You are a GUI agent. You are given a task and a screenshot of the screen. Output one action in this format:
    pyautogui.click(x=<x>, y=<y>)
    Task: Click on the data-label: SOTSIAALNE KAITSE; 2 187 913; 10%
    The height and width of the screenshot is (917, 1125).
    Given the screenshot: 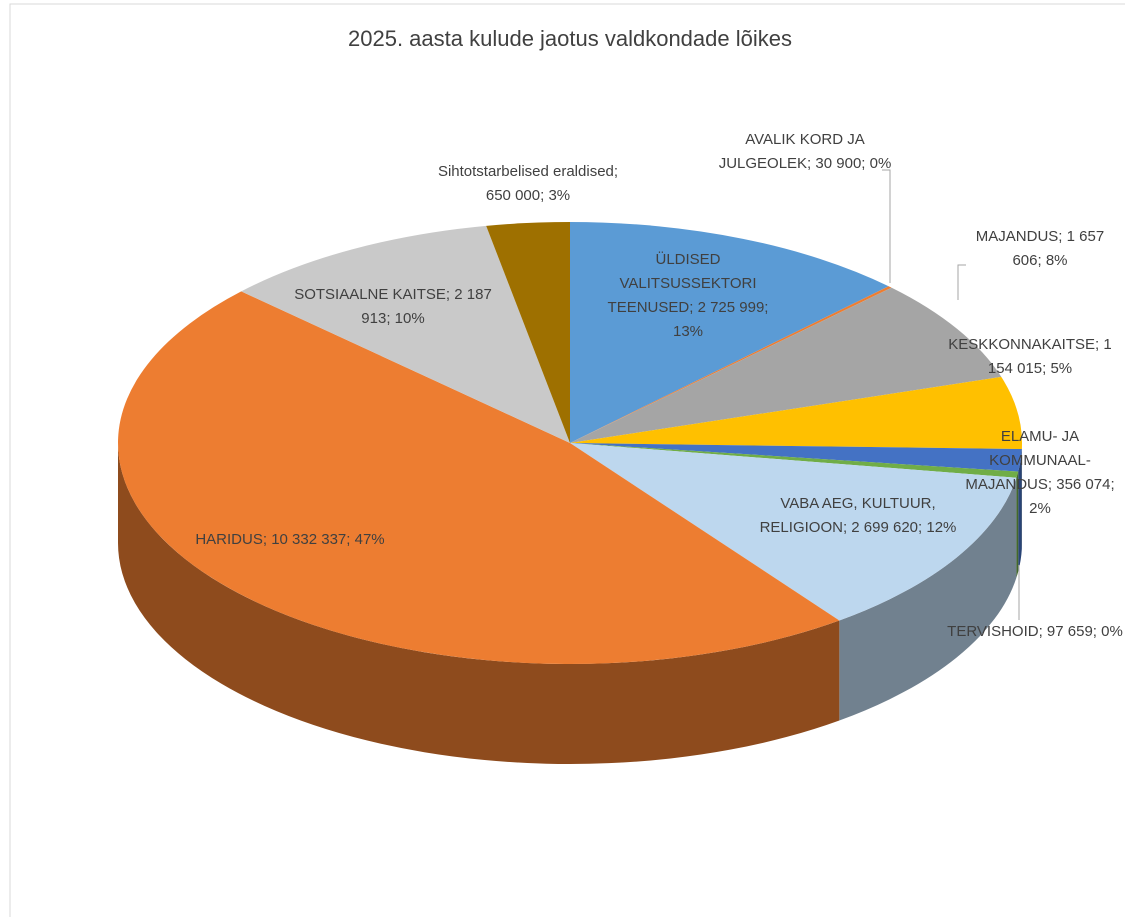 What is the action you would take?
    pyautogui.click(x=393, y=307)
    